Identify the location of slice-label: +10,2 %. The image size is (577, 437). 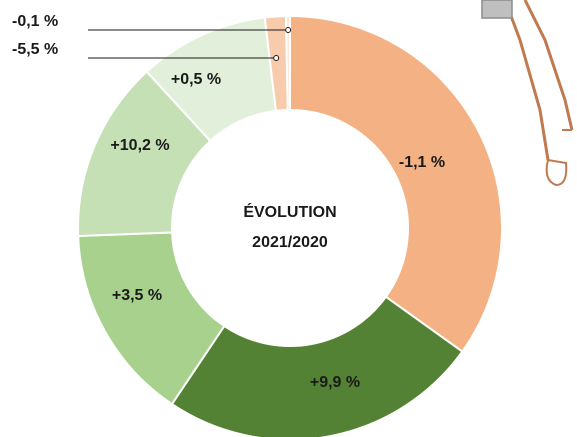
(139, 145).